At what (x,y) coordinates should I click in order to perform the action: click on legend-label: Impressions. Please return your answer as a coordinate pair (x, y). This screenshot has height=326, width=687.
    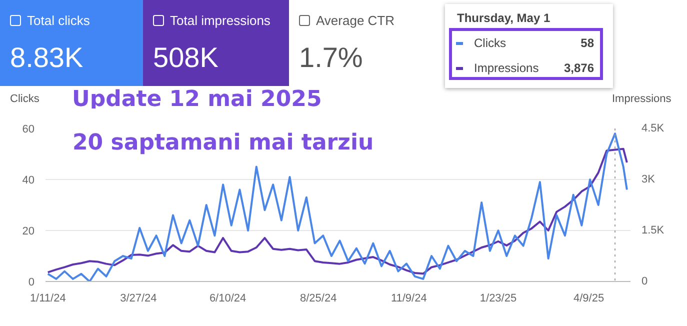
    Looking at the image, I should click on (506, 68).